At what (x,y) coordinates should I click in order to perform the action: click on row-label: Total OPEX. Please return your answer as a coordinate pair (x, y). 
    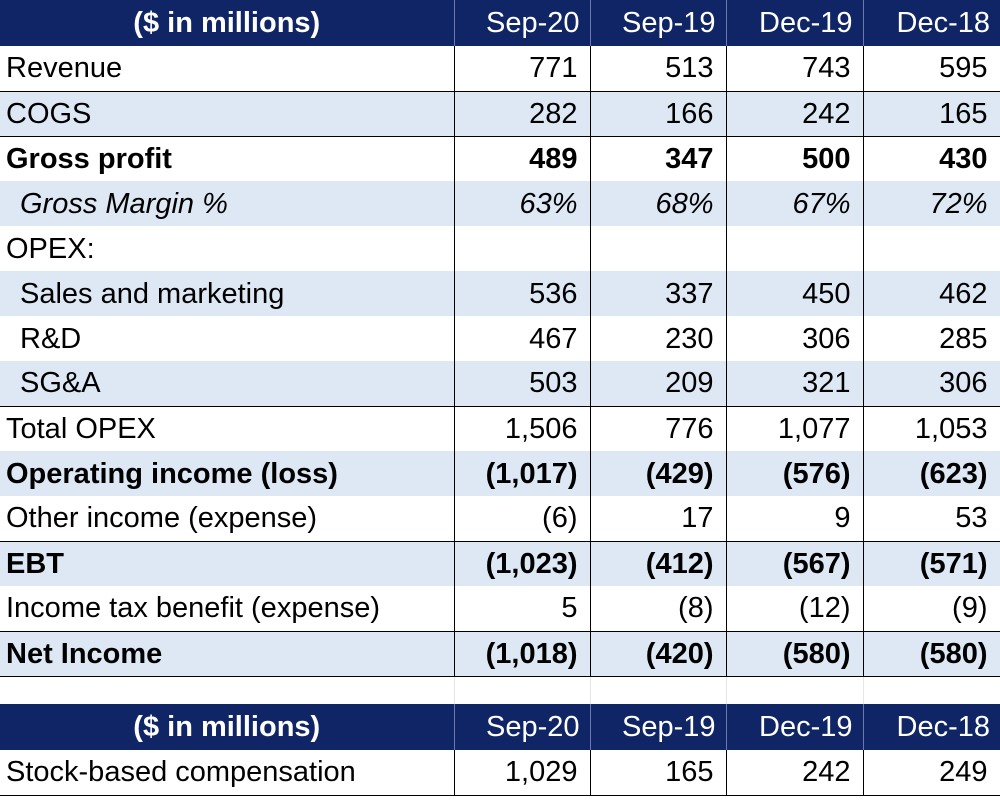
    Looking at the image, I should click on (81, 428).